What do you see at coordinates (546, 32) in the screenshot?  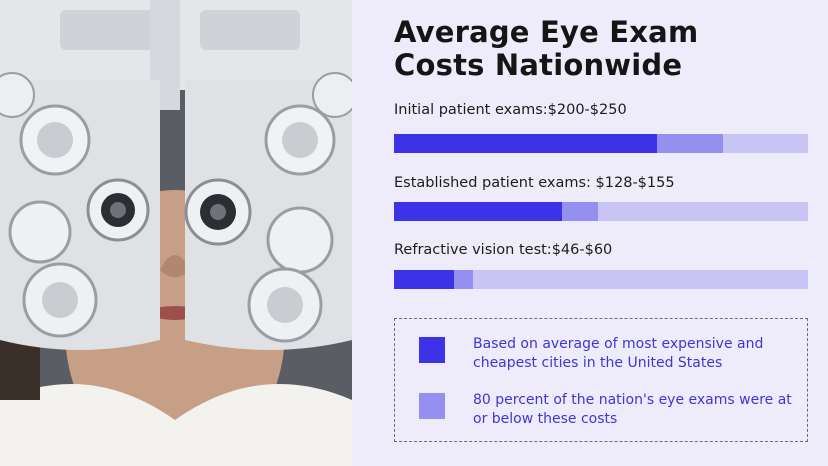 I see `title-line-1: Average Eye Exam` at bounding box center [546, 32].